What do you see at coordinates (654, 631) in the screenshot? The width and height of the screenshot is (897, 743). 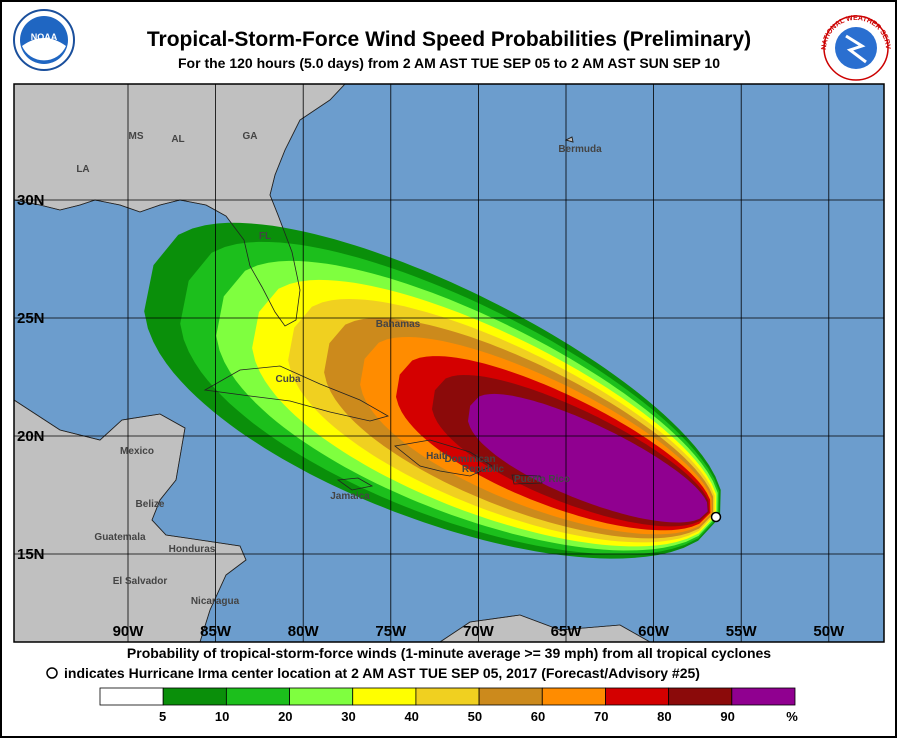 I see `longitude-label: 60W` at bounding box center [654, 631].